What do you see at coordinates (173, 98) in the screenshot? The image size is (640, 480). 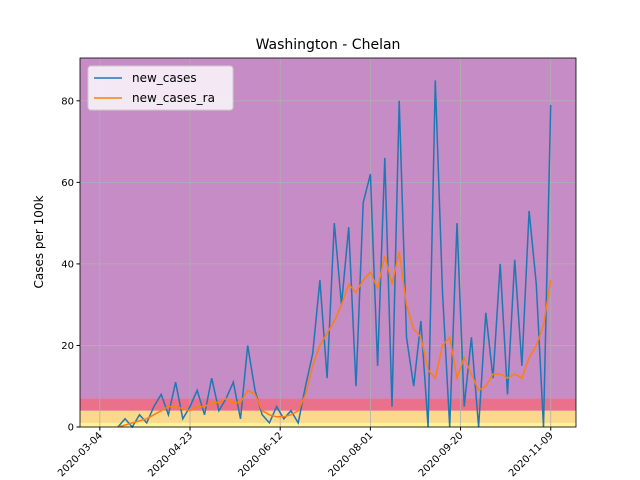 I see `legend-label: new_cases_ra` at bounding box center [173, 98].